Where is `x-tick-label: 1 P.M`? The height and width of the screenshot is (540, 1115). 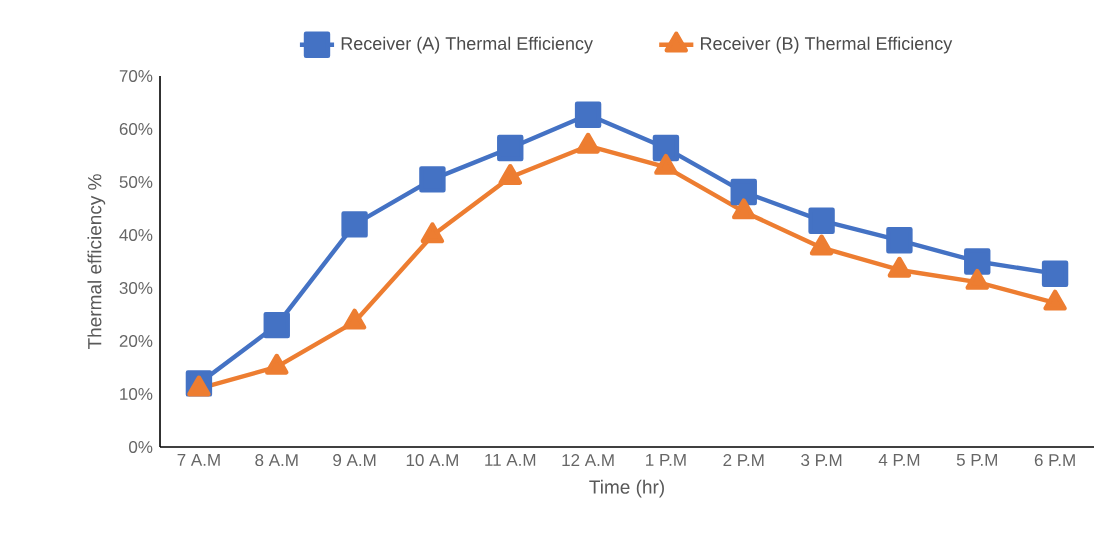
x-tick-label: 1 P.M is located at coordinates (666, 460).